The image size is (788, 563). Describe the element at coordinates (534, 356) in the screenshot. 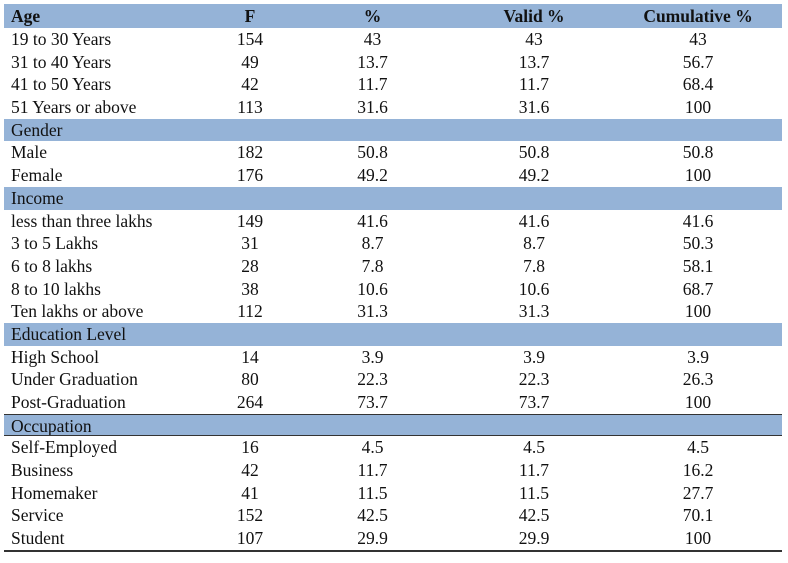

I see `cell-valid-percent: 3.9` at that location.